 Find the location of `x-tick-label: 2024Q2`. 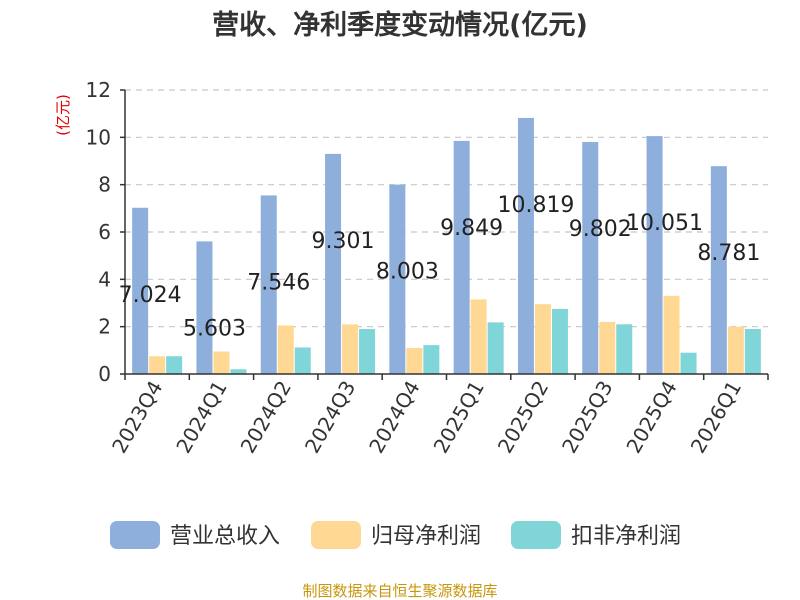

x-tick-label: 2024Q2 is located at coordinates (266, 417).